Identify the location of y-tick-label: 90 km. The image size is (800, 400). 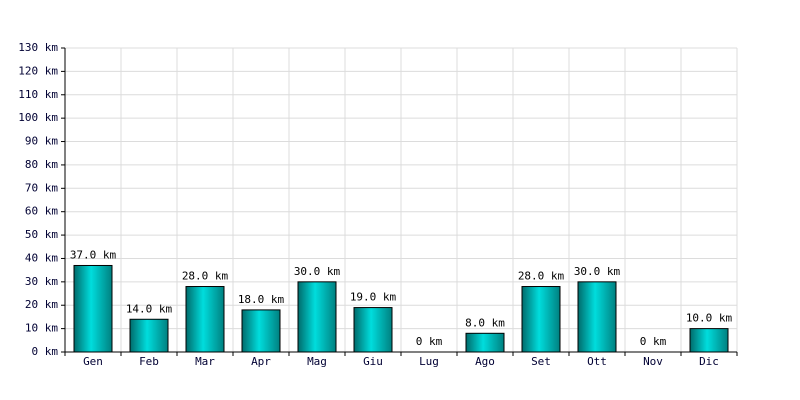
(41, 141).